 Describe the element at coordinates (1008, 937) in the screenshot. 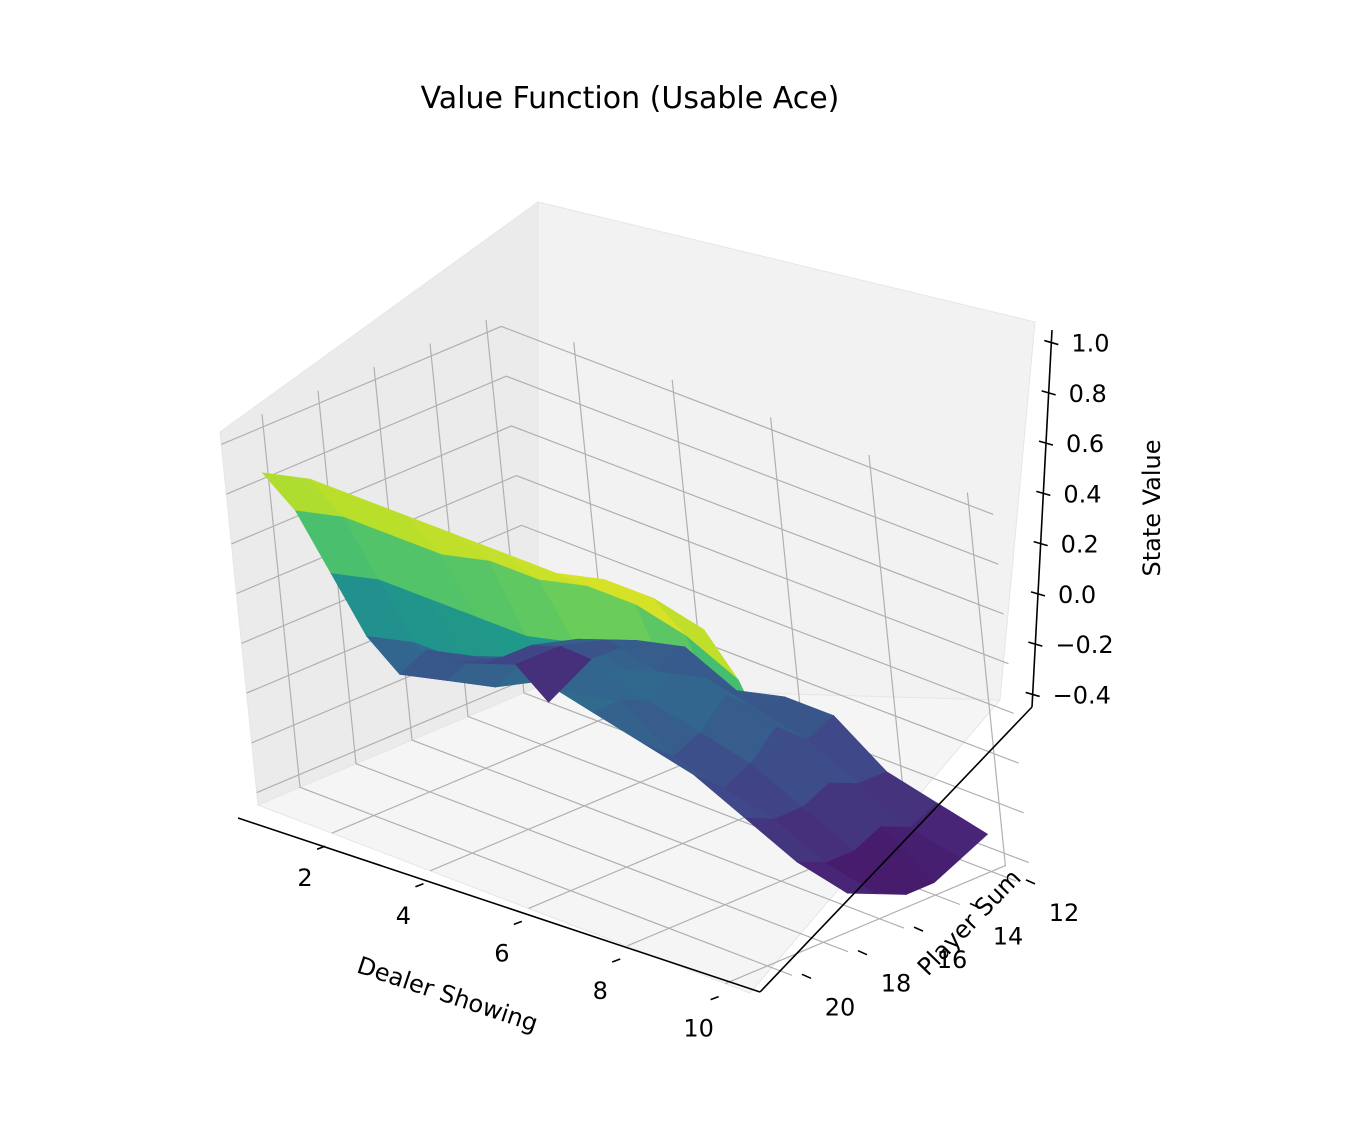

I see `y-tick-label: 14` at that location.